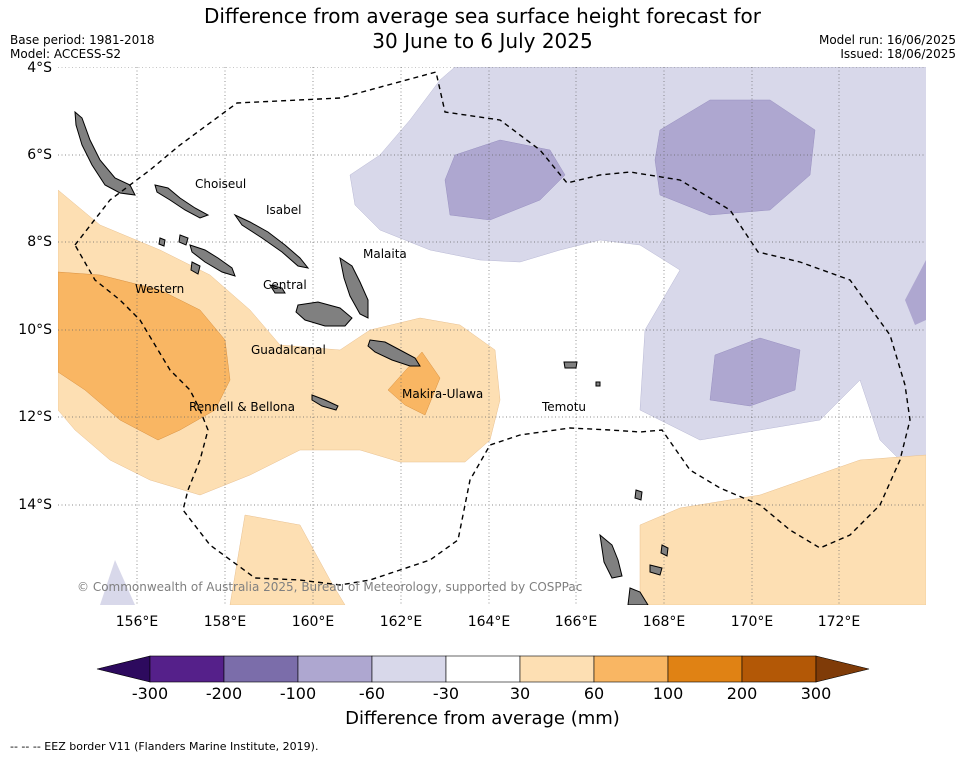 This screenshot has width=965, height=758. I want to click on island-bougainville, so click(105, 153).